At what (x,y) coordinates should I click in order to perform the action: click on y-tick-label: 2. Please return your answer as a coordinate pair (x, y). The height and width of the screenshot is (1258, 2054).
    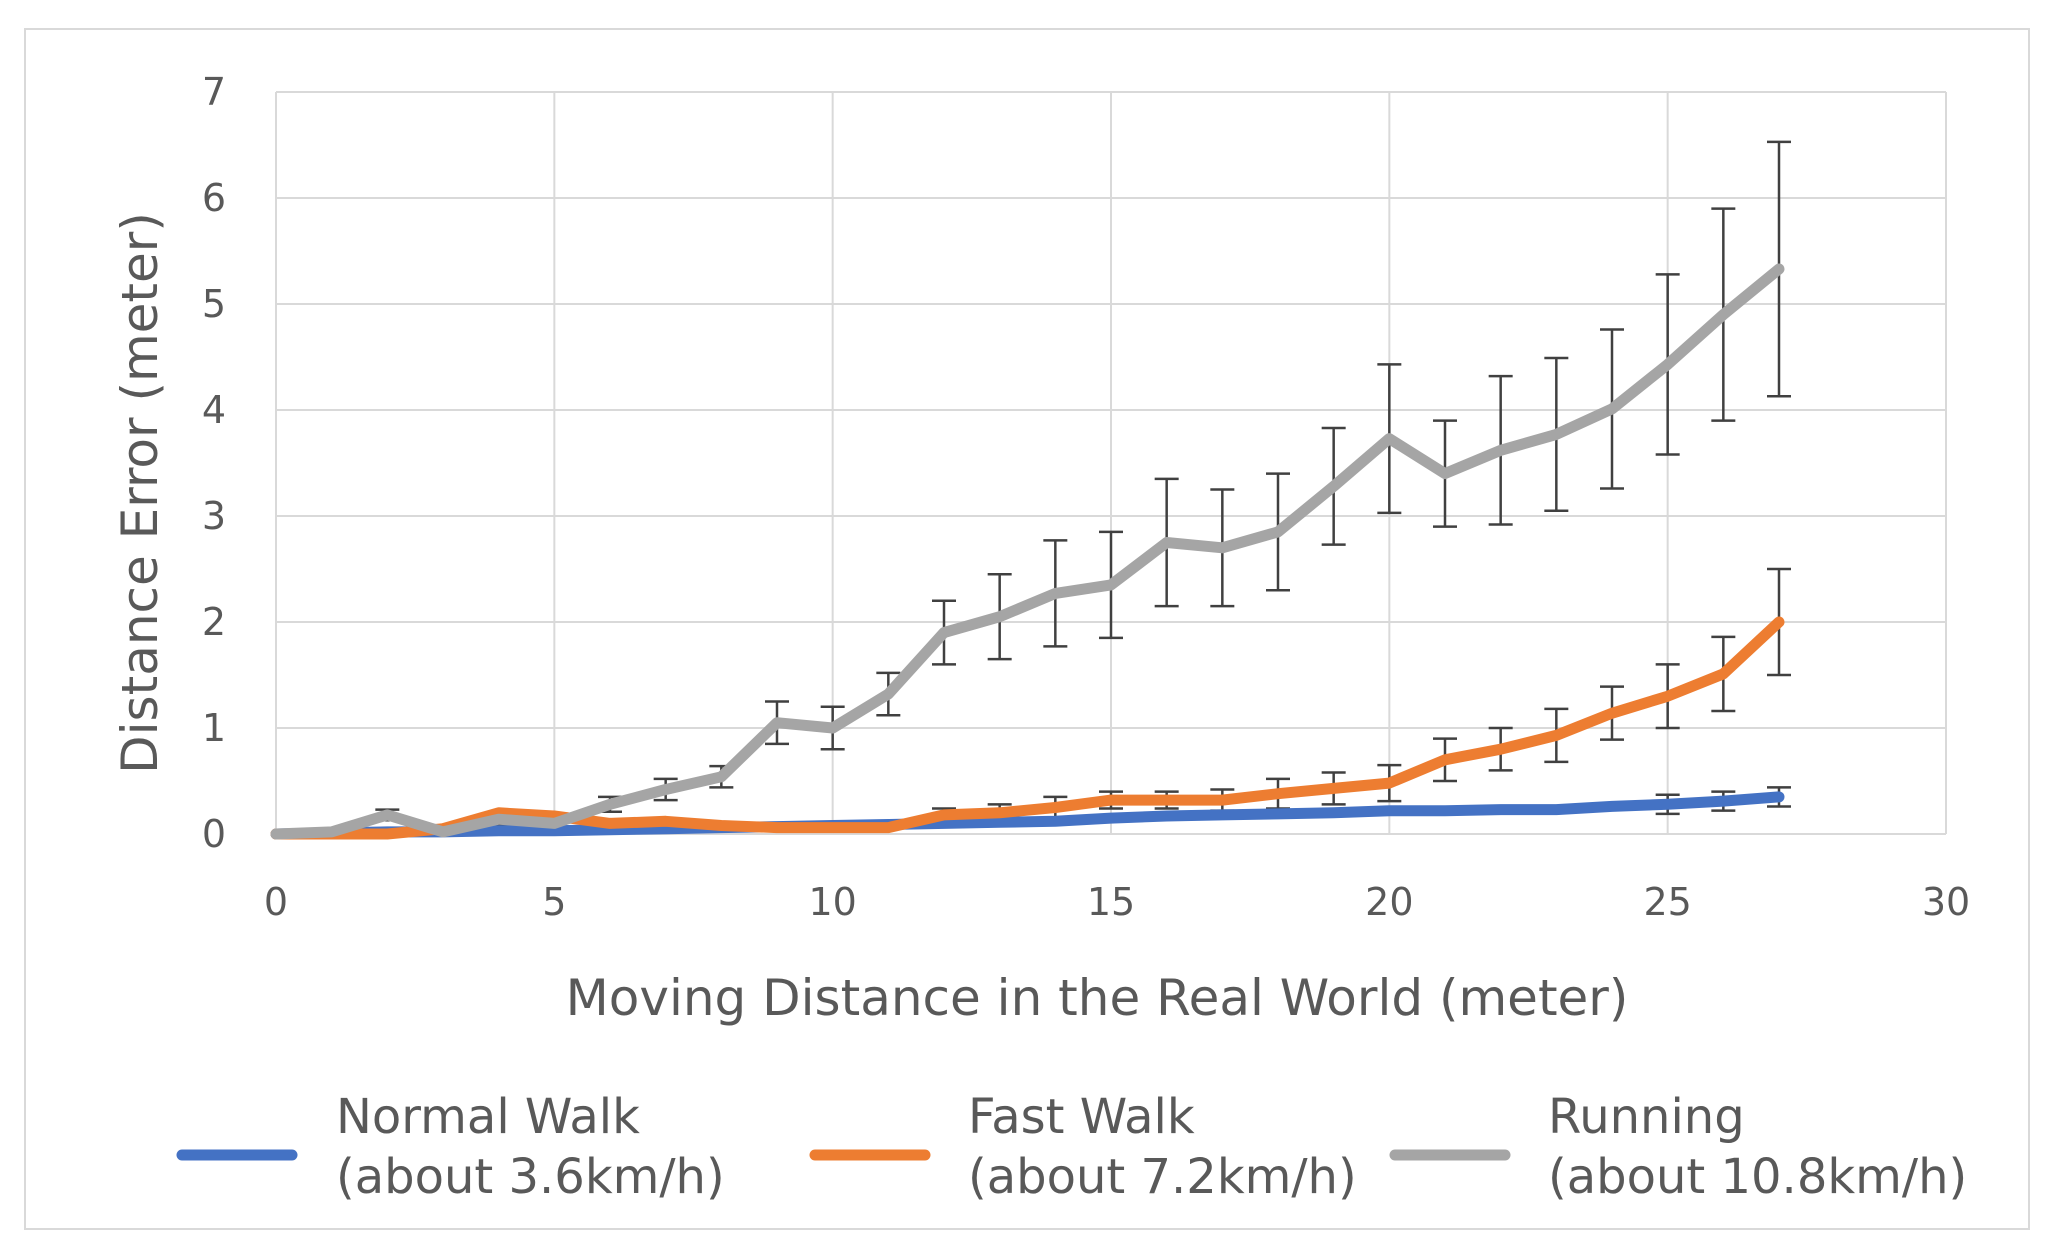
    Looking at the image, I should click on (214, 622).